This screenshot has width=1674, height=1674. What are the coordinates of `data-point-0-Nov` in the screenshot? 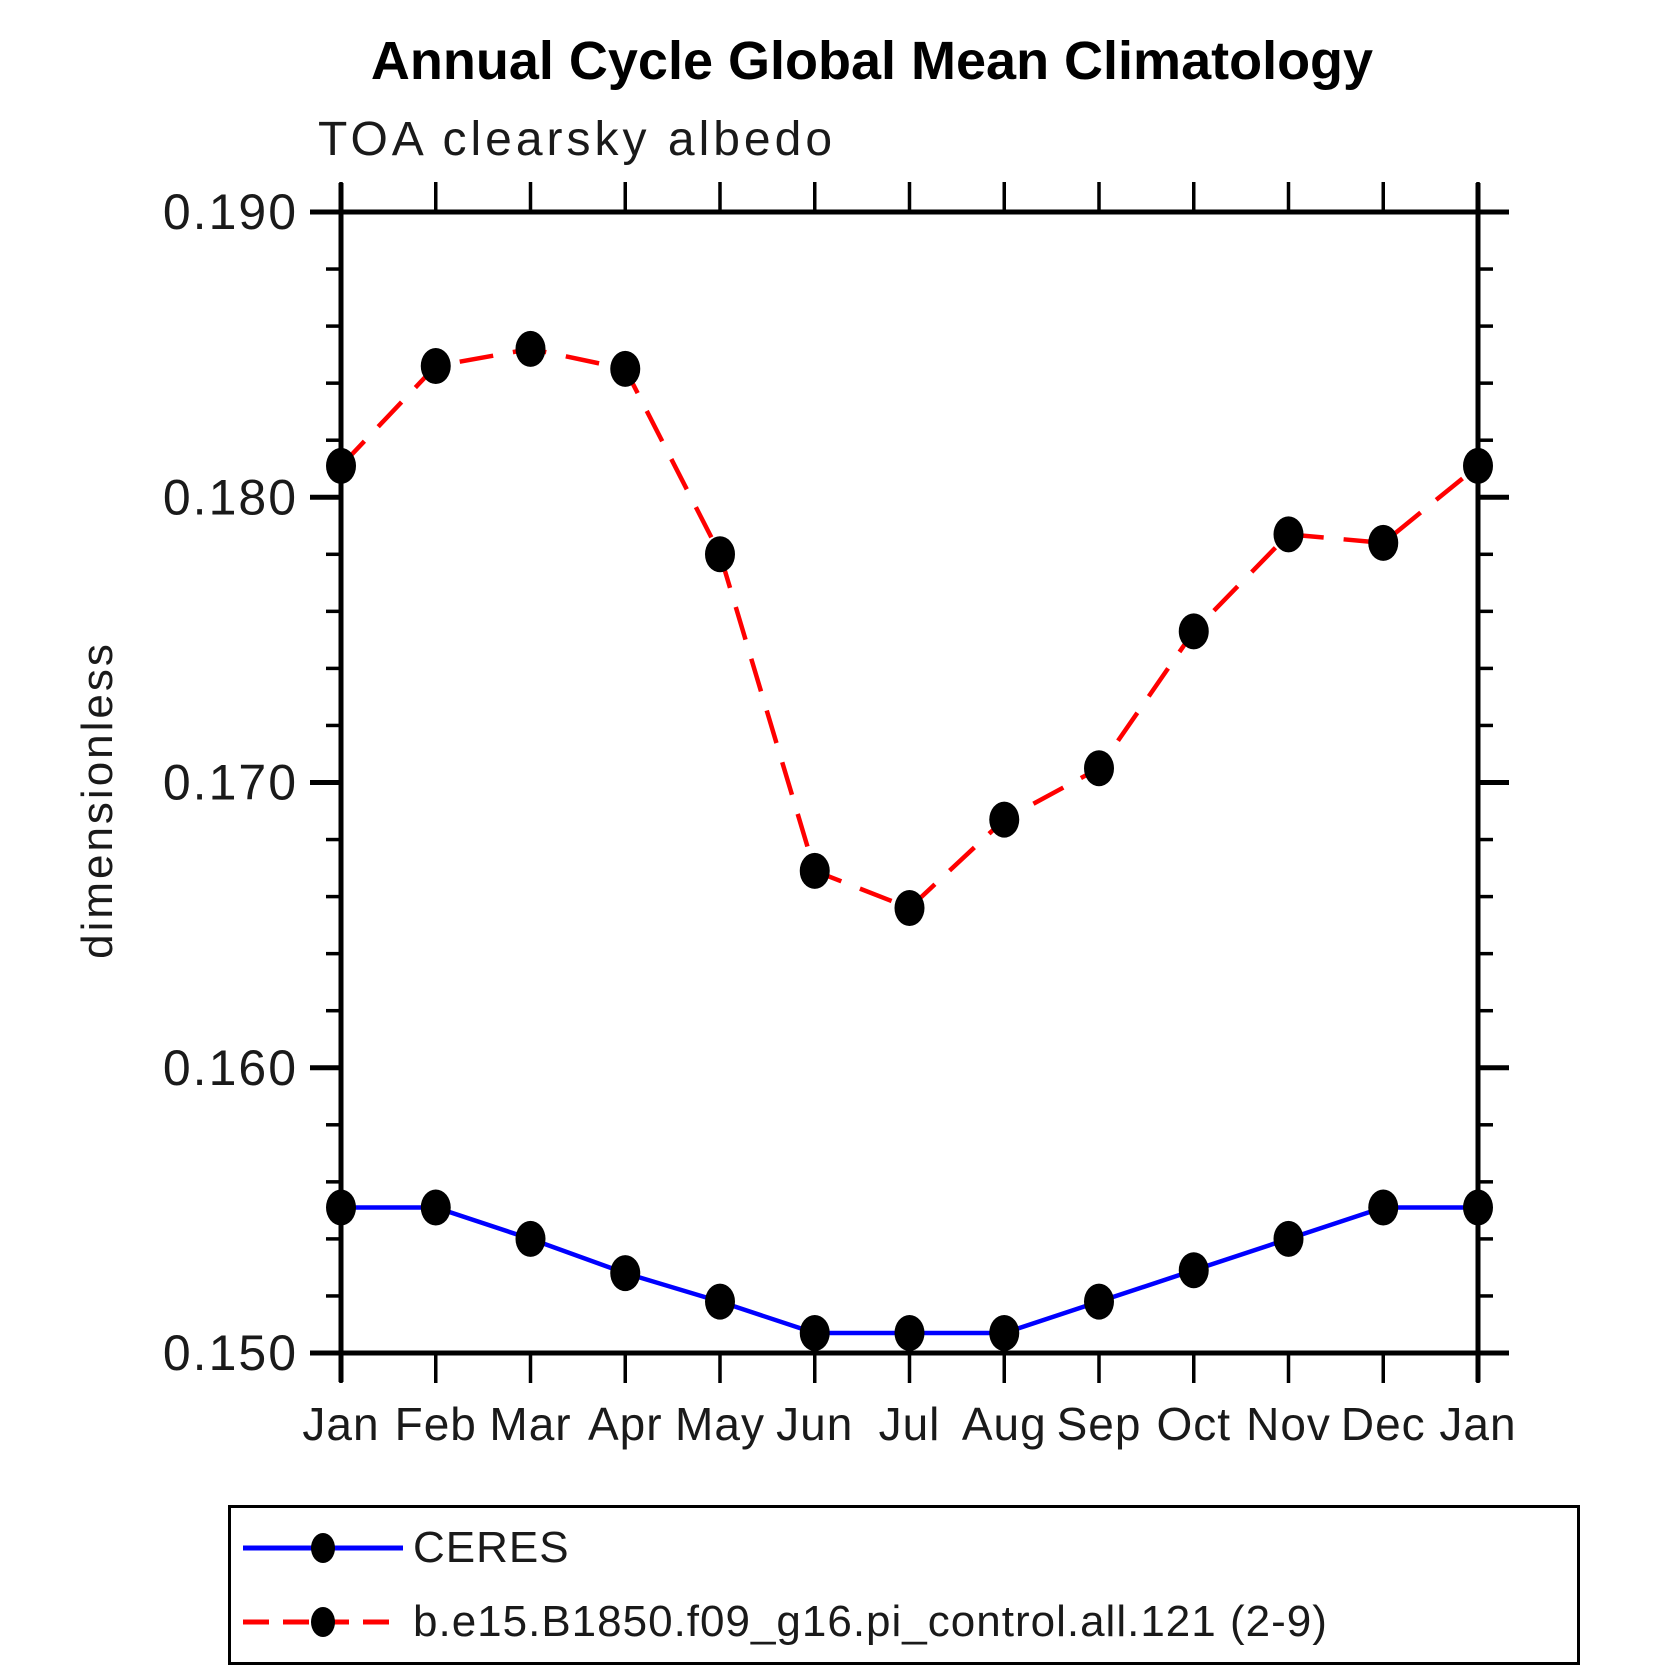 It's located at (1288, 1238).